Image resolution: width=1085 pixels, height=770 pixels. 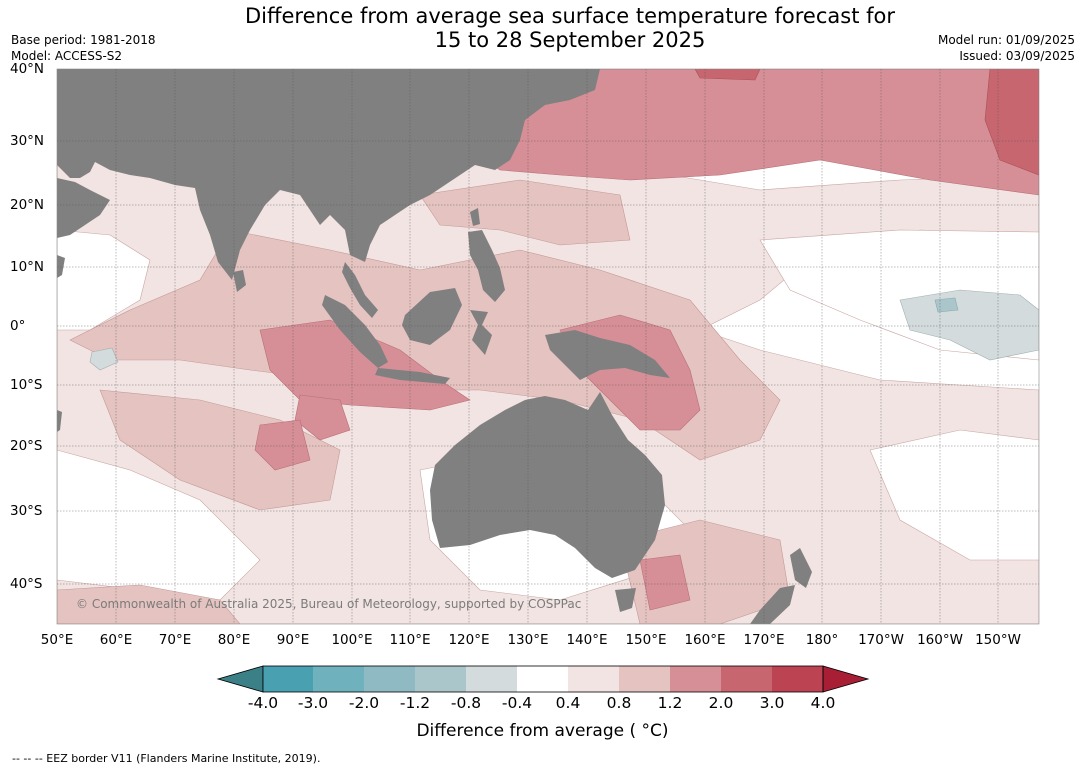 I want to click on longitude-label: 150°W, so click(x=998, y=640).